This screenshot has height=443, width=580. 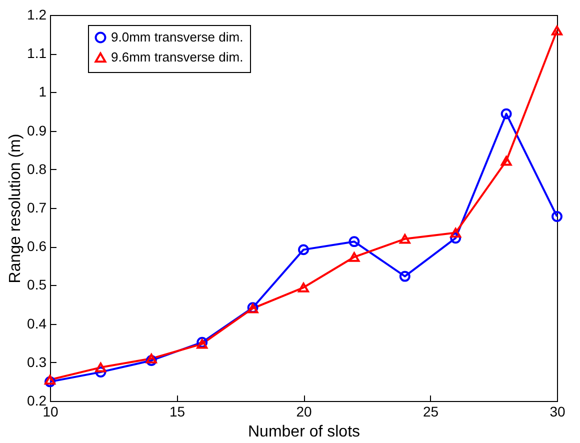 I want to click on y-tick-label: 1.2, so click(x=37, y=14).